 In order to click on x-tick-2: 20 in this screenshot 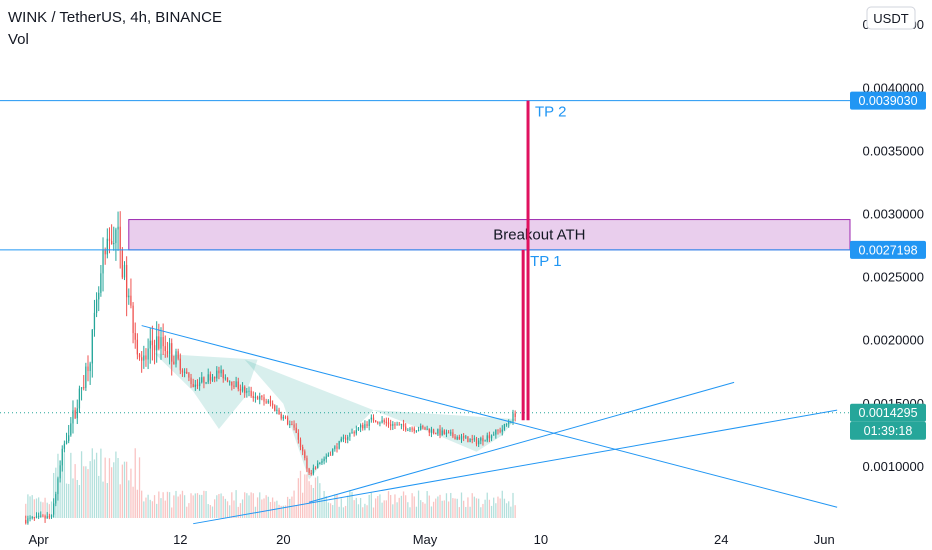, I will do `click(283, 539)`.